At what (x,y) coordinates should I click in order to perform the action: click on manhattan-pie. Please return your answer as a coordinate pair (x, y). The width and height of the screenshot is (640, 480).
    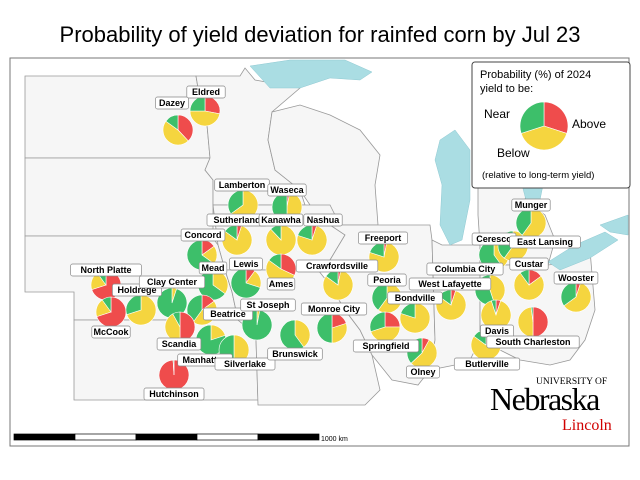
    Looking at the image, I should click on (211, 340).